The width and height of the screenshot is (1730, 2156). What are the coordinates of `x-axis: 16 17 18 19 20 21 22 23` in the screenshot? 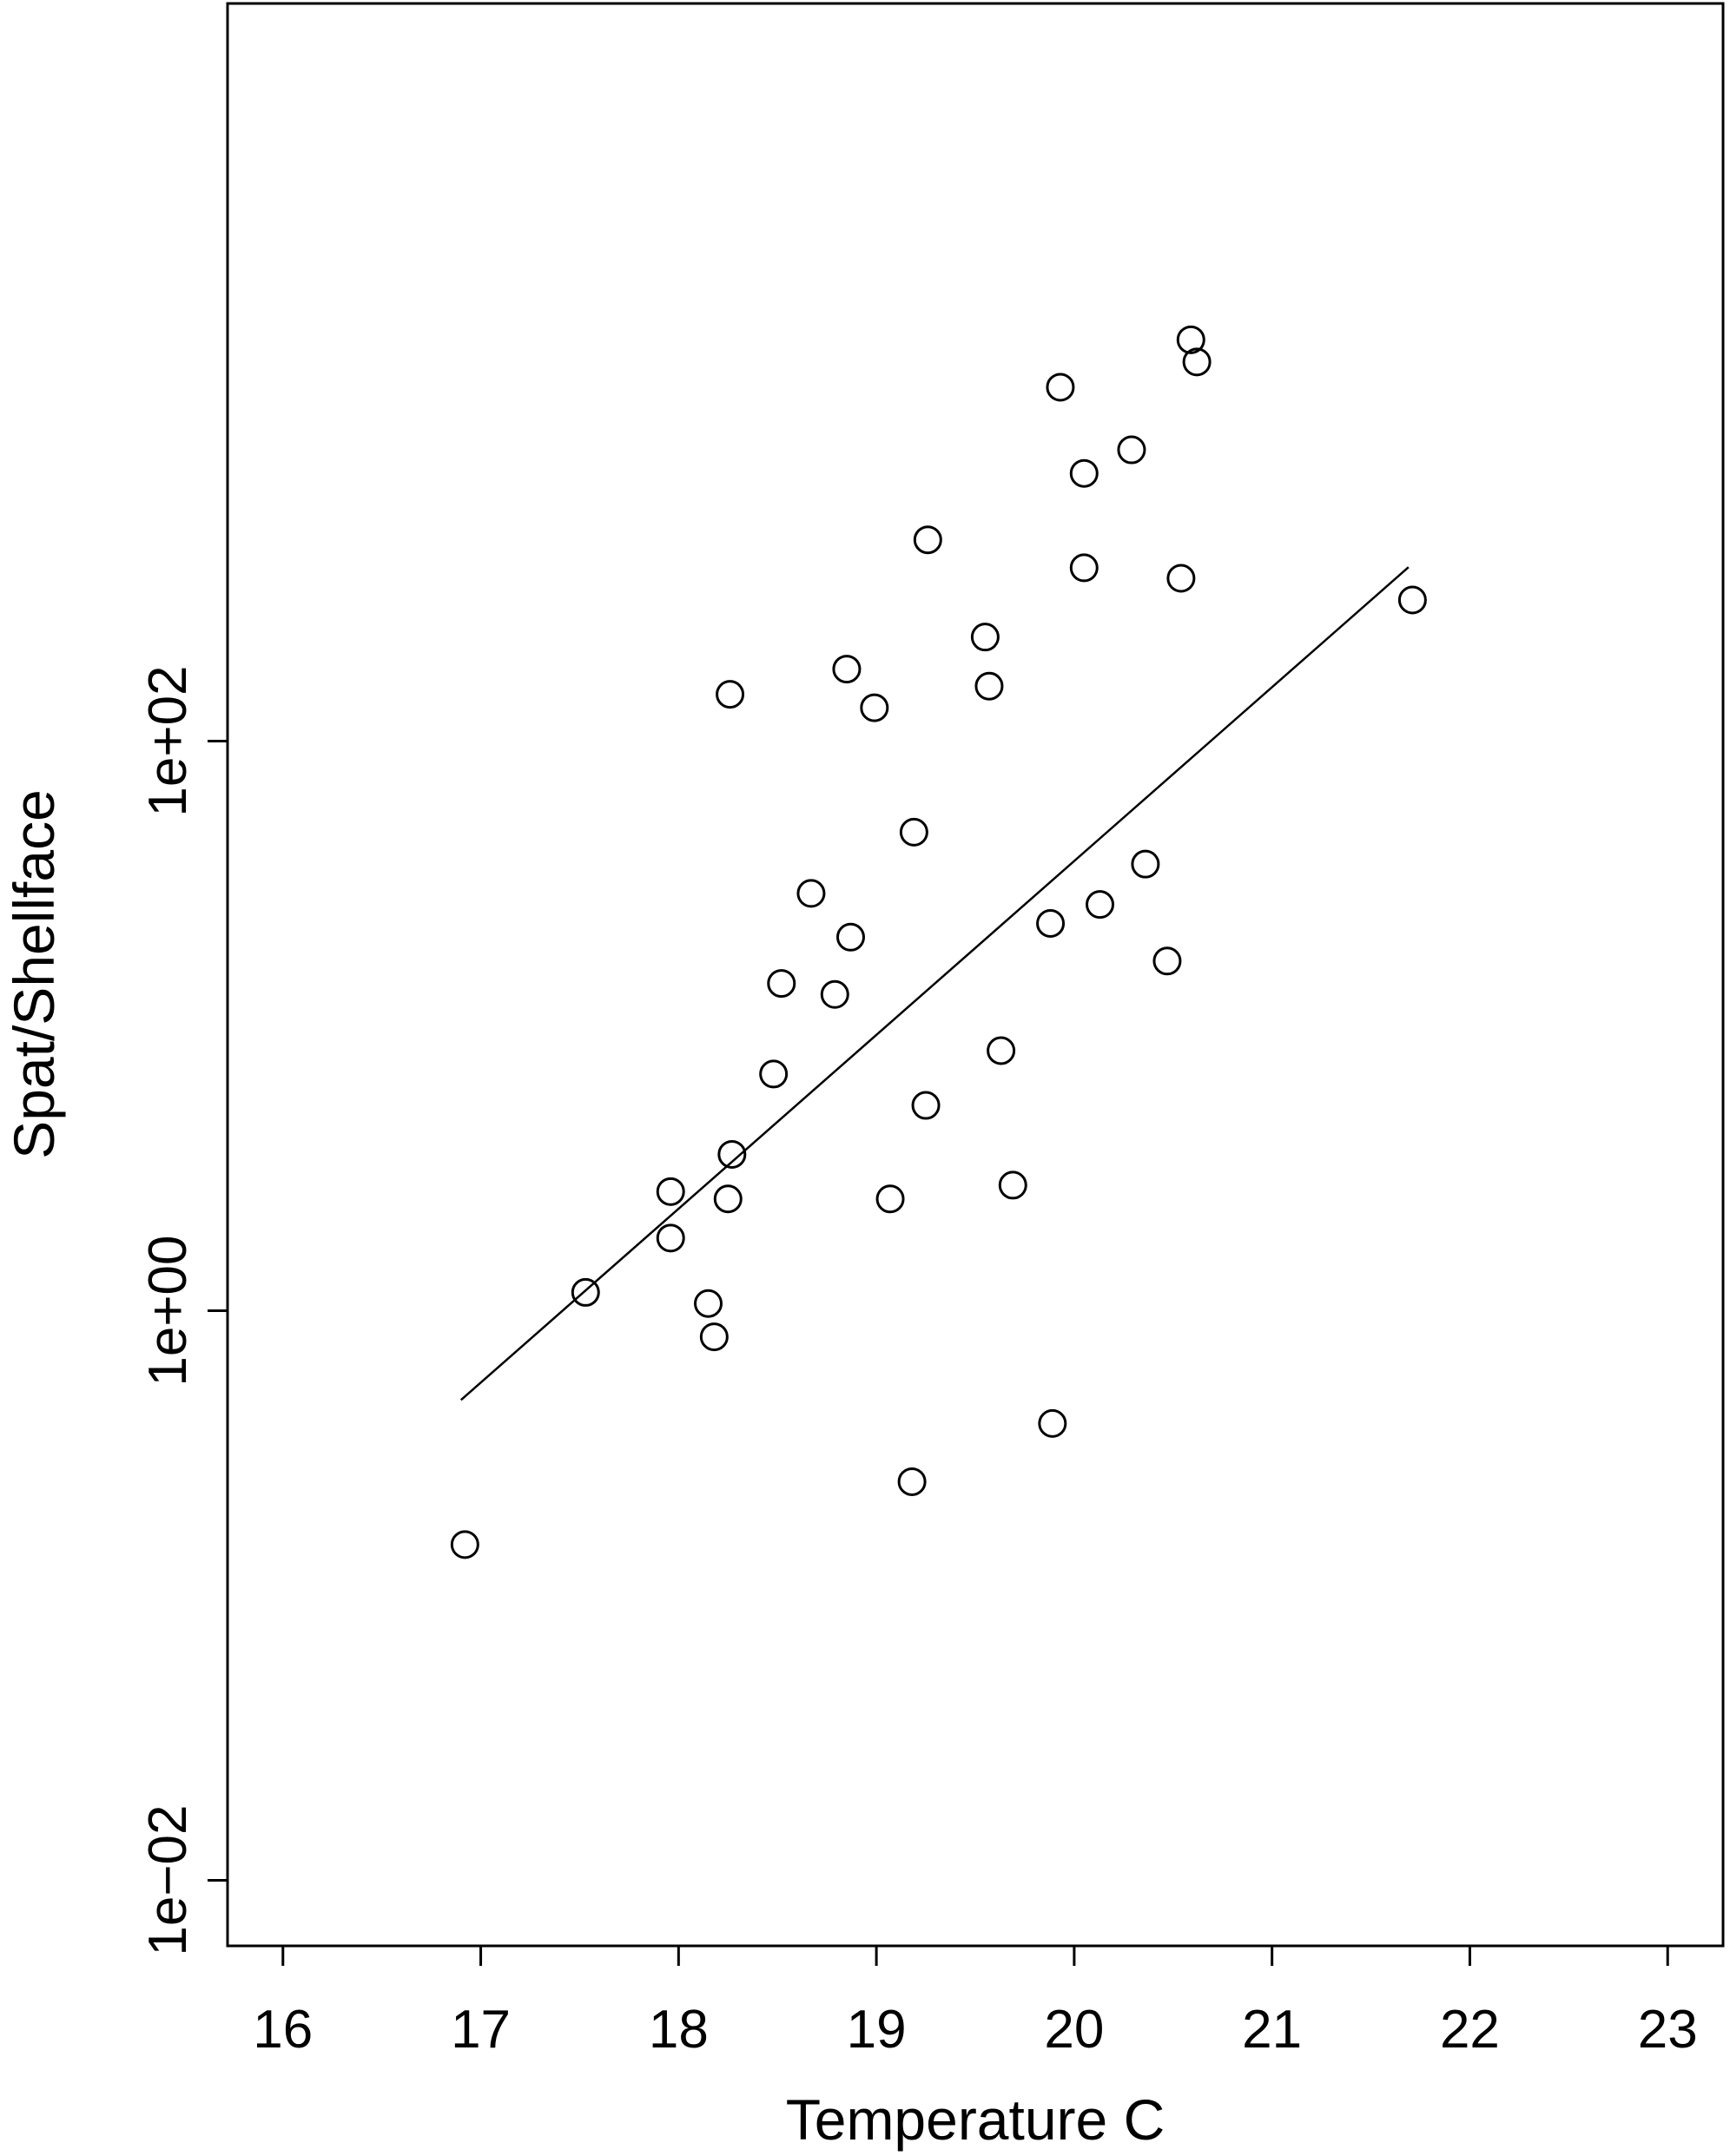 It's located at (976, 2002).